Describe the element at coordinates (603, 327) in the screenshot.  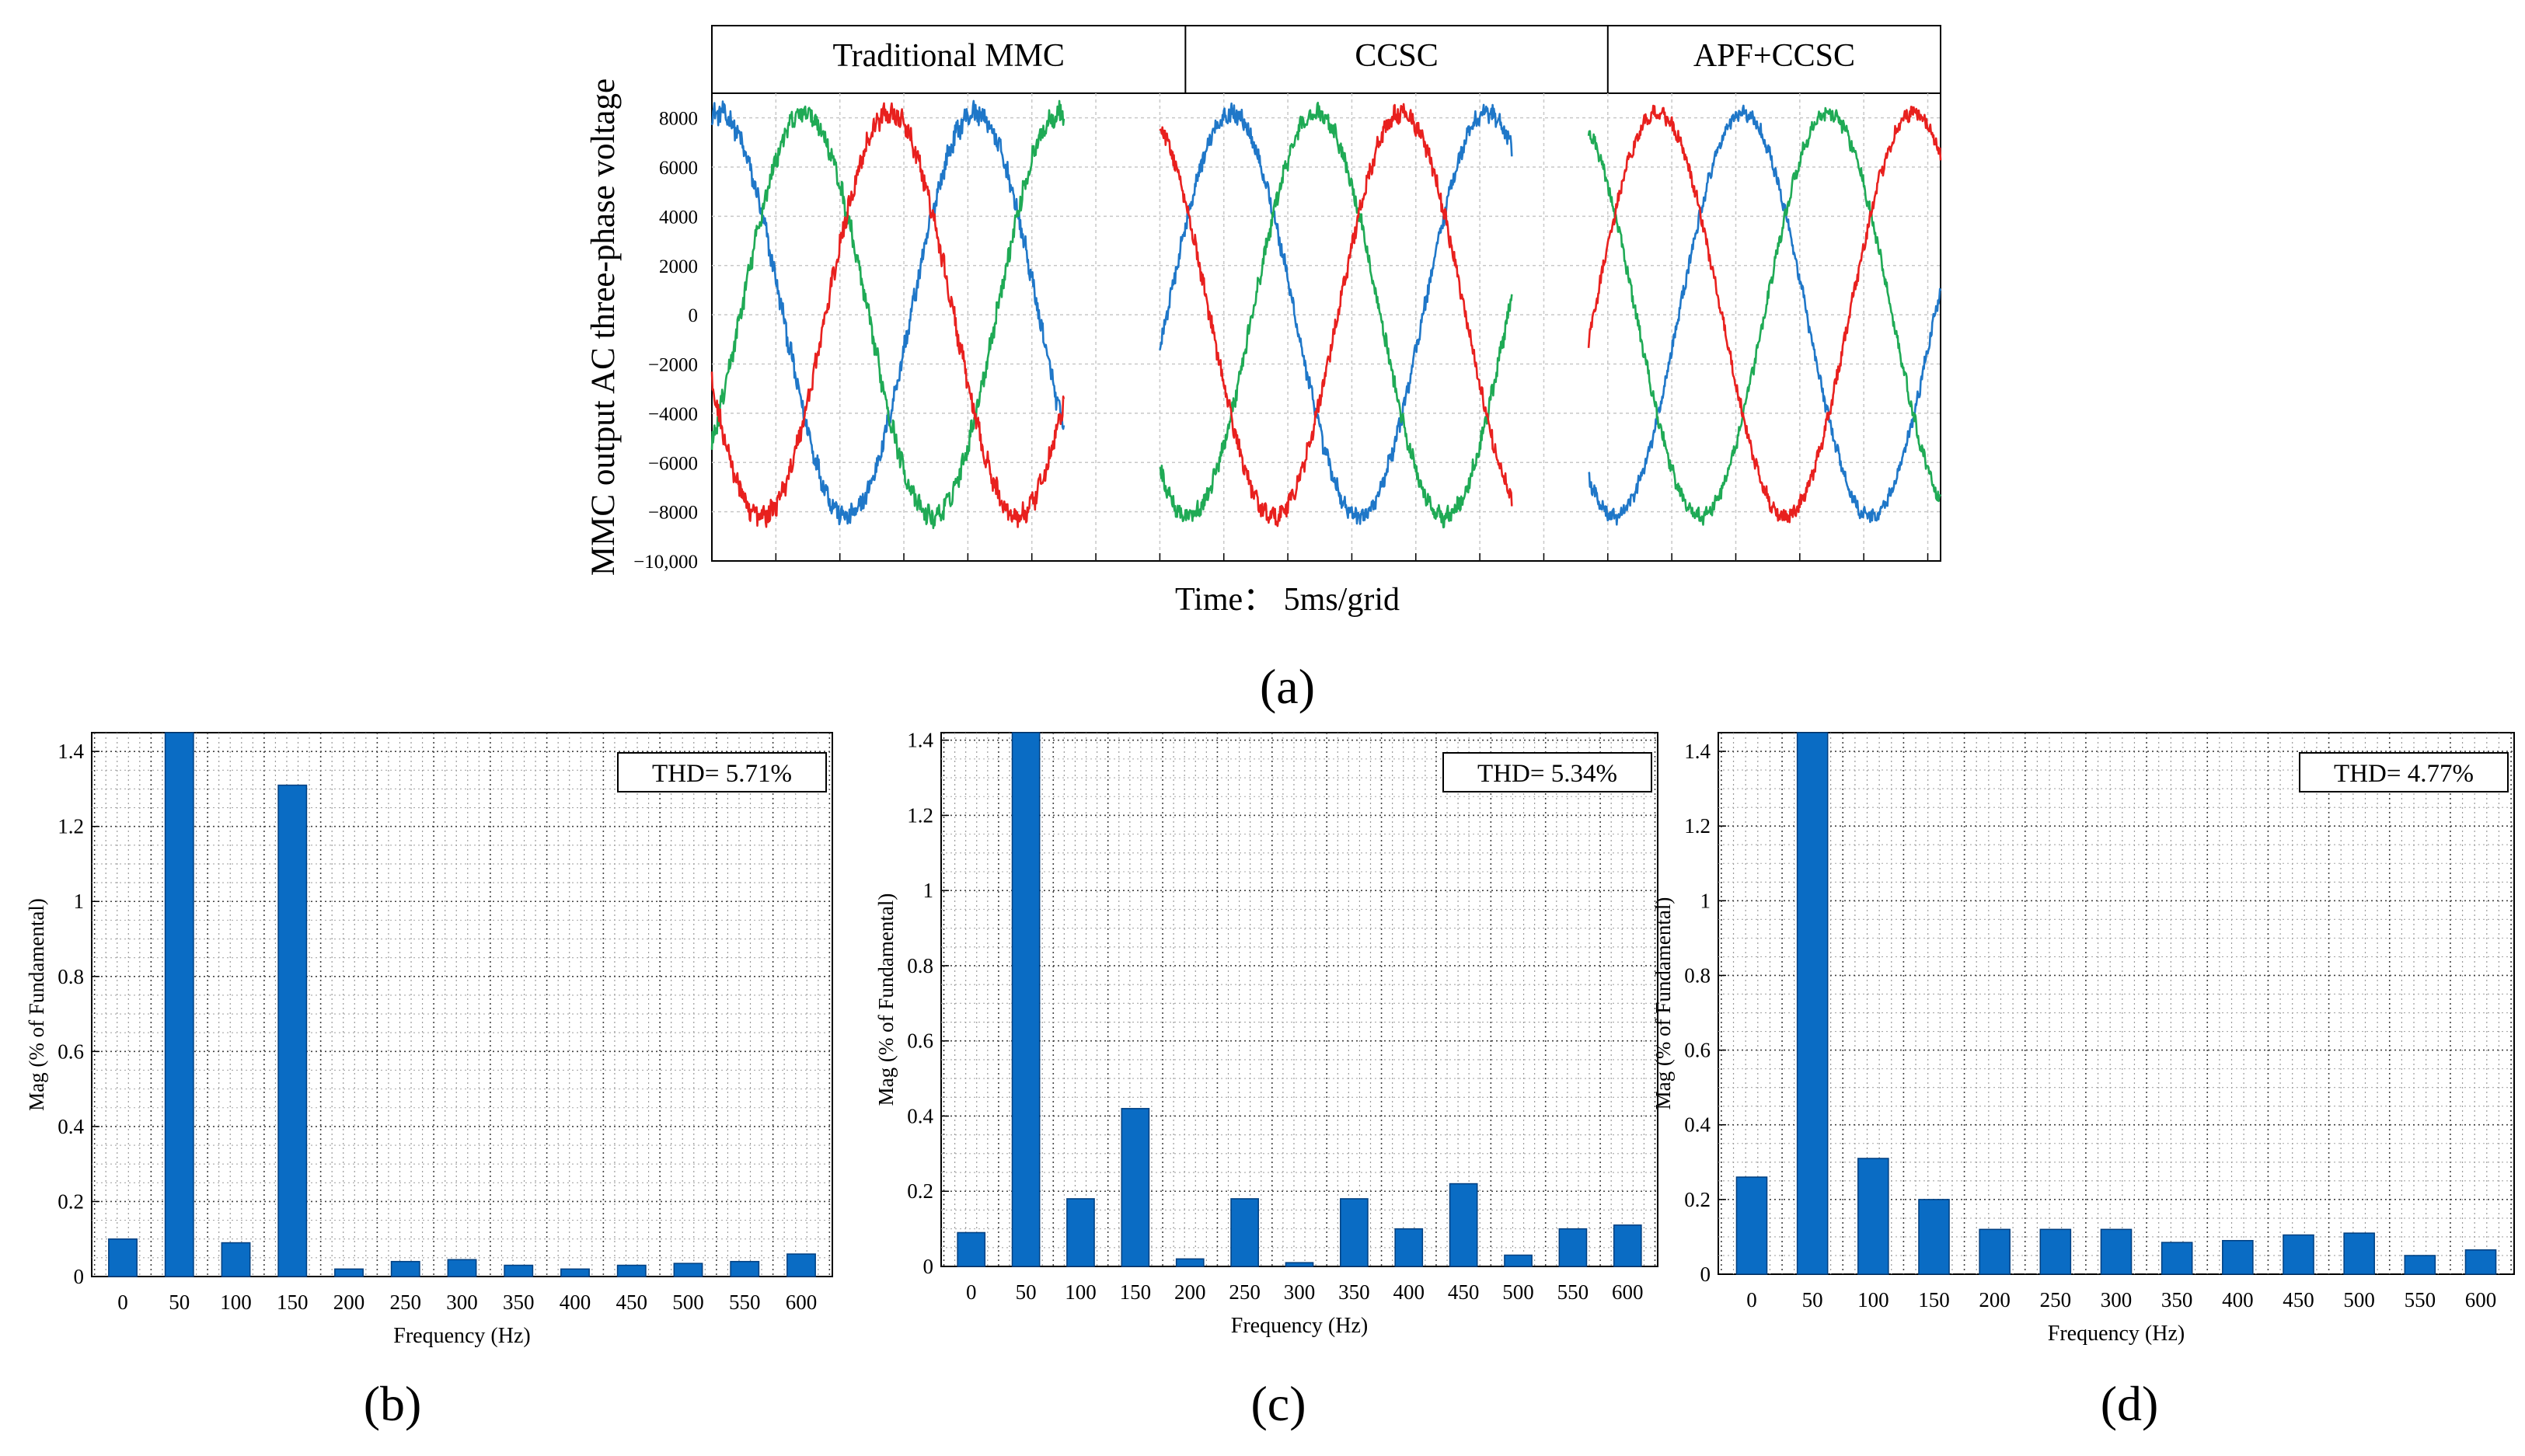
I see `y-axis-label: MMC output AC three-phase voltage` at that location.